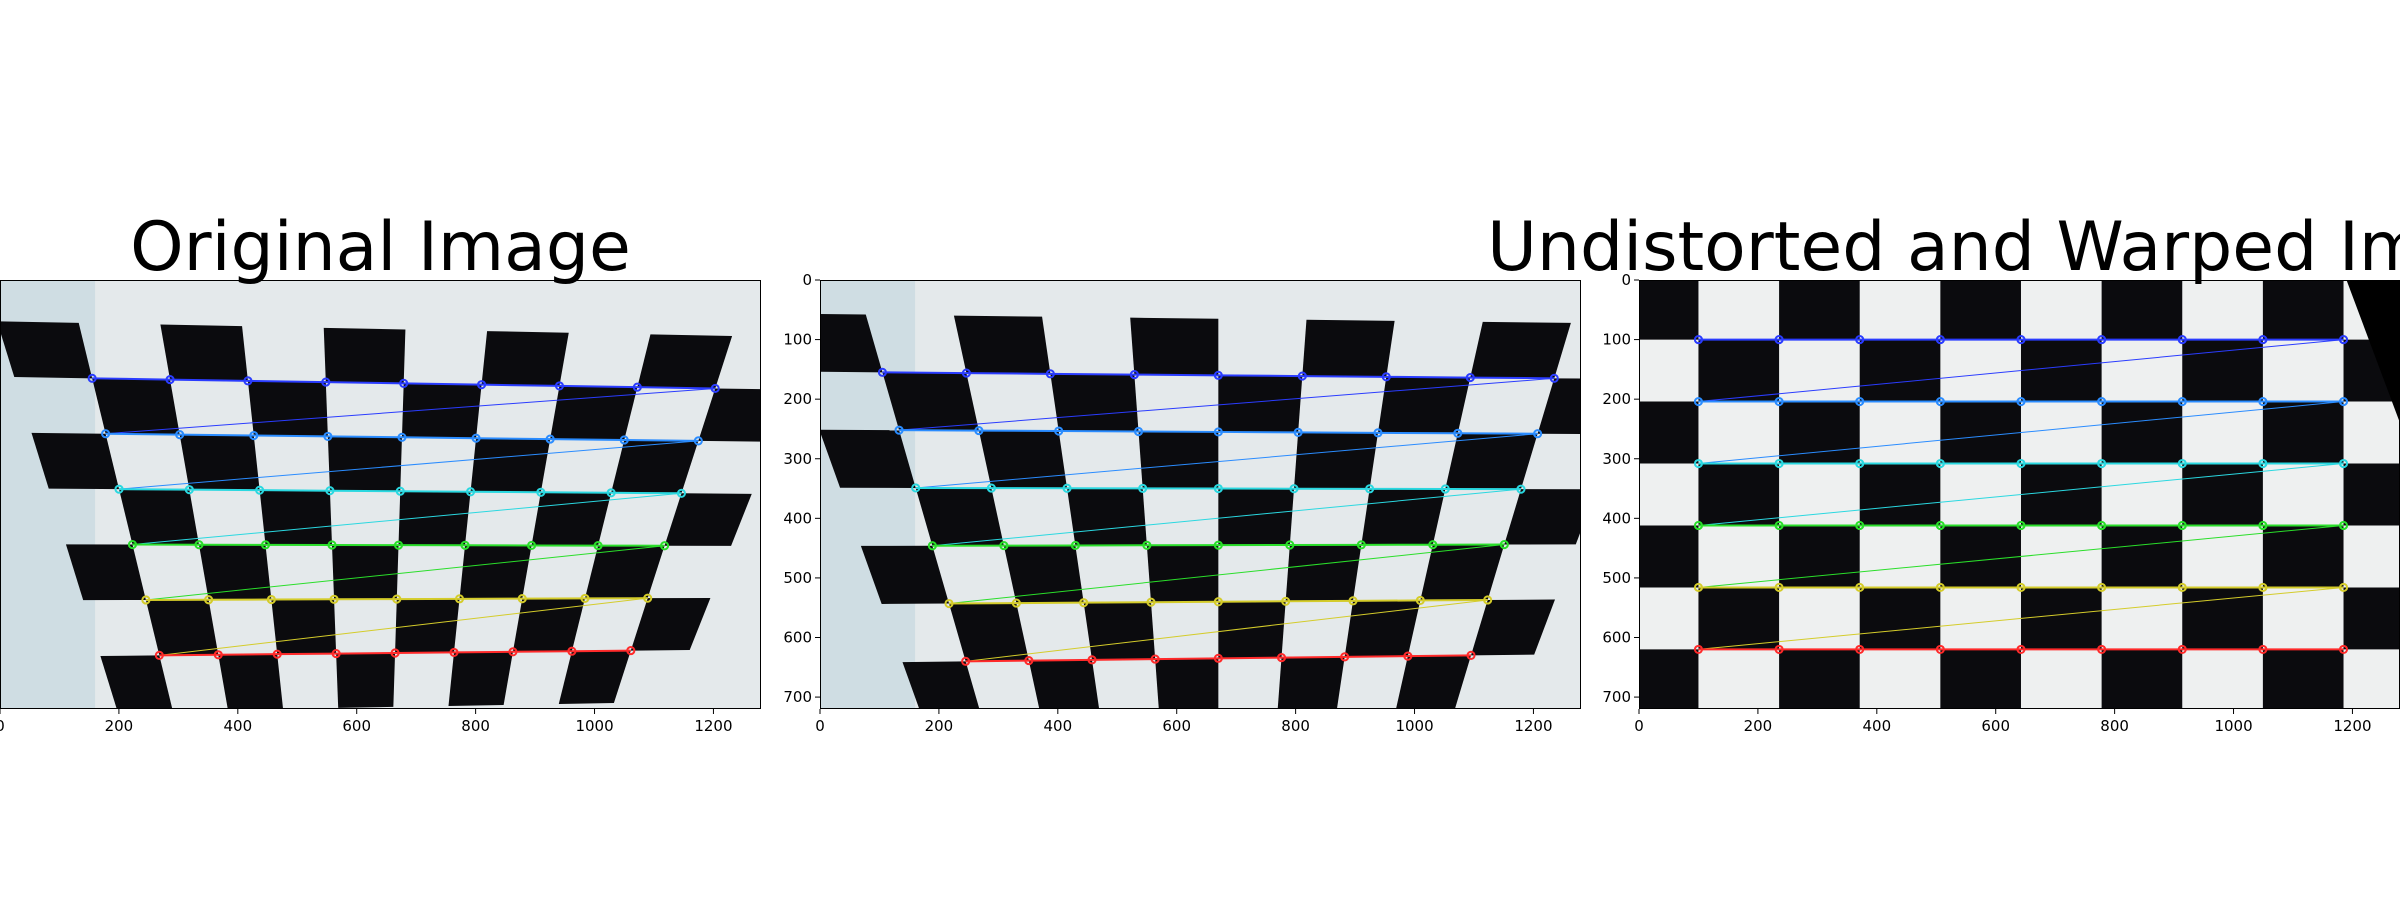  What do you see at coordinates (237, 726) in the screenshot?
I see `x-tick-label: 400` at bounding box center [237, 726].